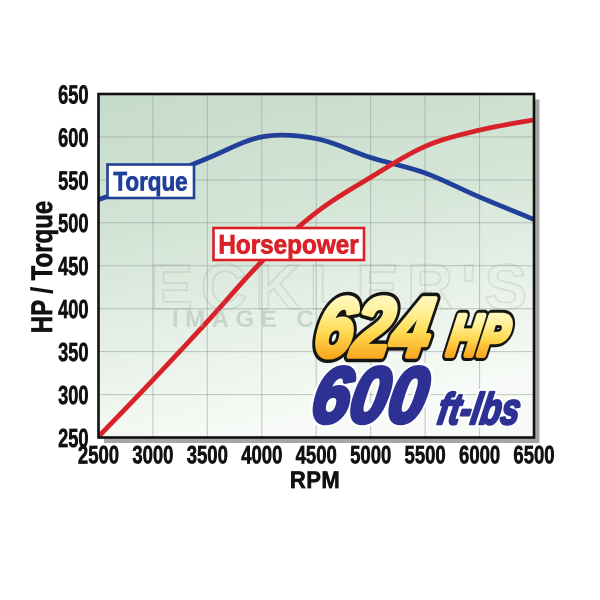 The height and width of the screenshot is (600, 600). Describe the element at coordinates (150, 182) in the screenshot. I see `svg-text: Torque` at that location.